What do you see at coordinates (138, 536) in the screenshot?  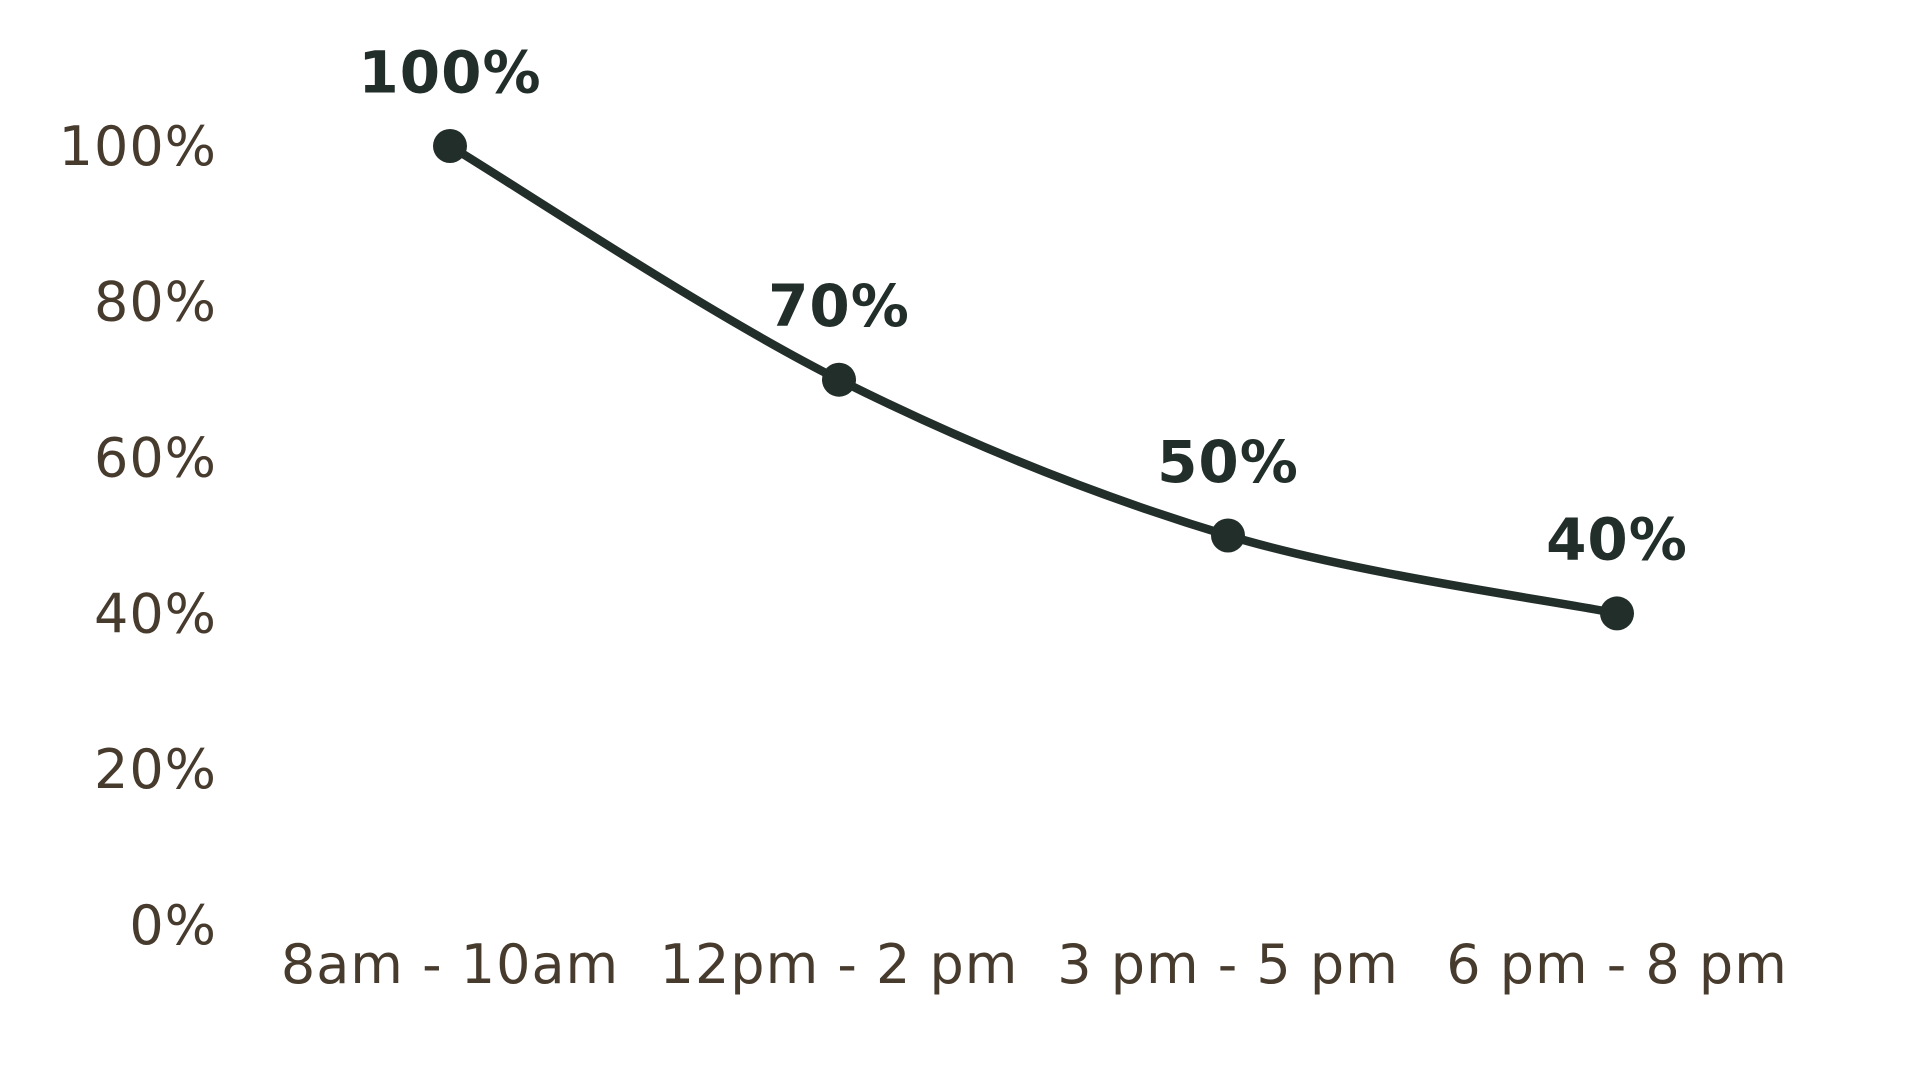 I see `y-axis: 100% 80% 60% 40% 20% 0%` at bounding box center [138, 536].